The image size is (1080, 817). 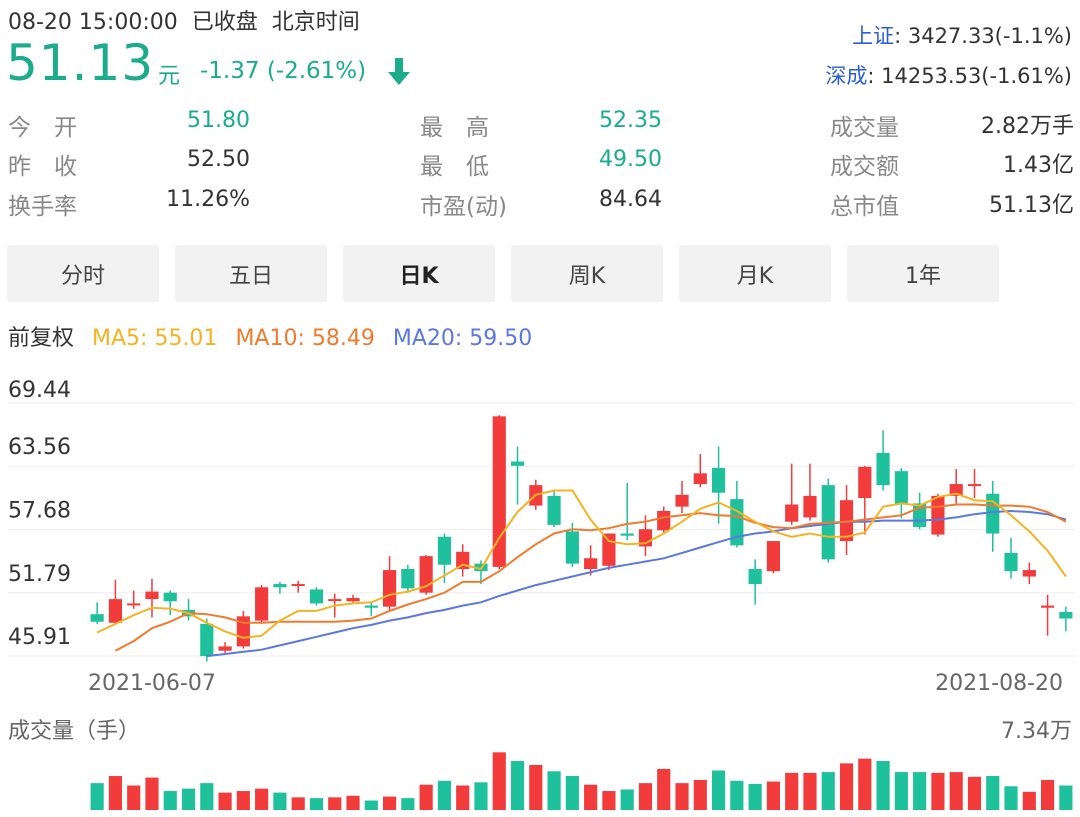 What do you see at coordinates (983, 36) in the screenshot?
I see `index-value: : 3427.33(-1.1%)` at bounding box center [983, 36].